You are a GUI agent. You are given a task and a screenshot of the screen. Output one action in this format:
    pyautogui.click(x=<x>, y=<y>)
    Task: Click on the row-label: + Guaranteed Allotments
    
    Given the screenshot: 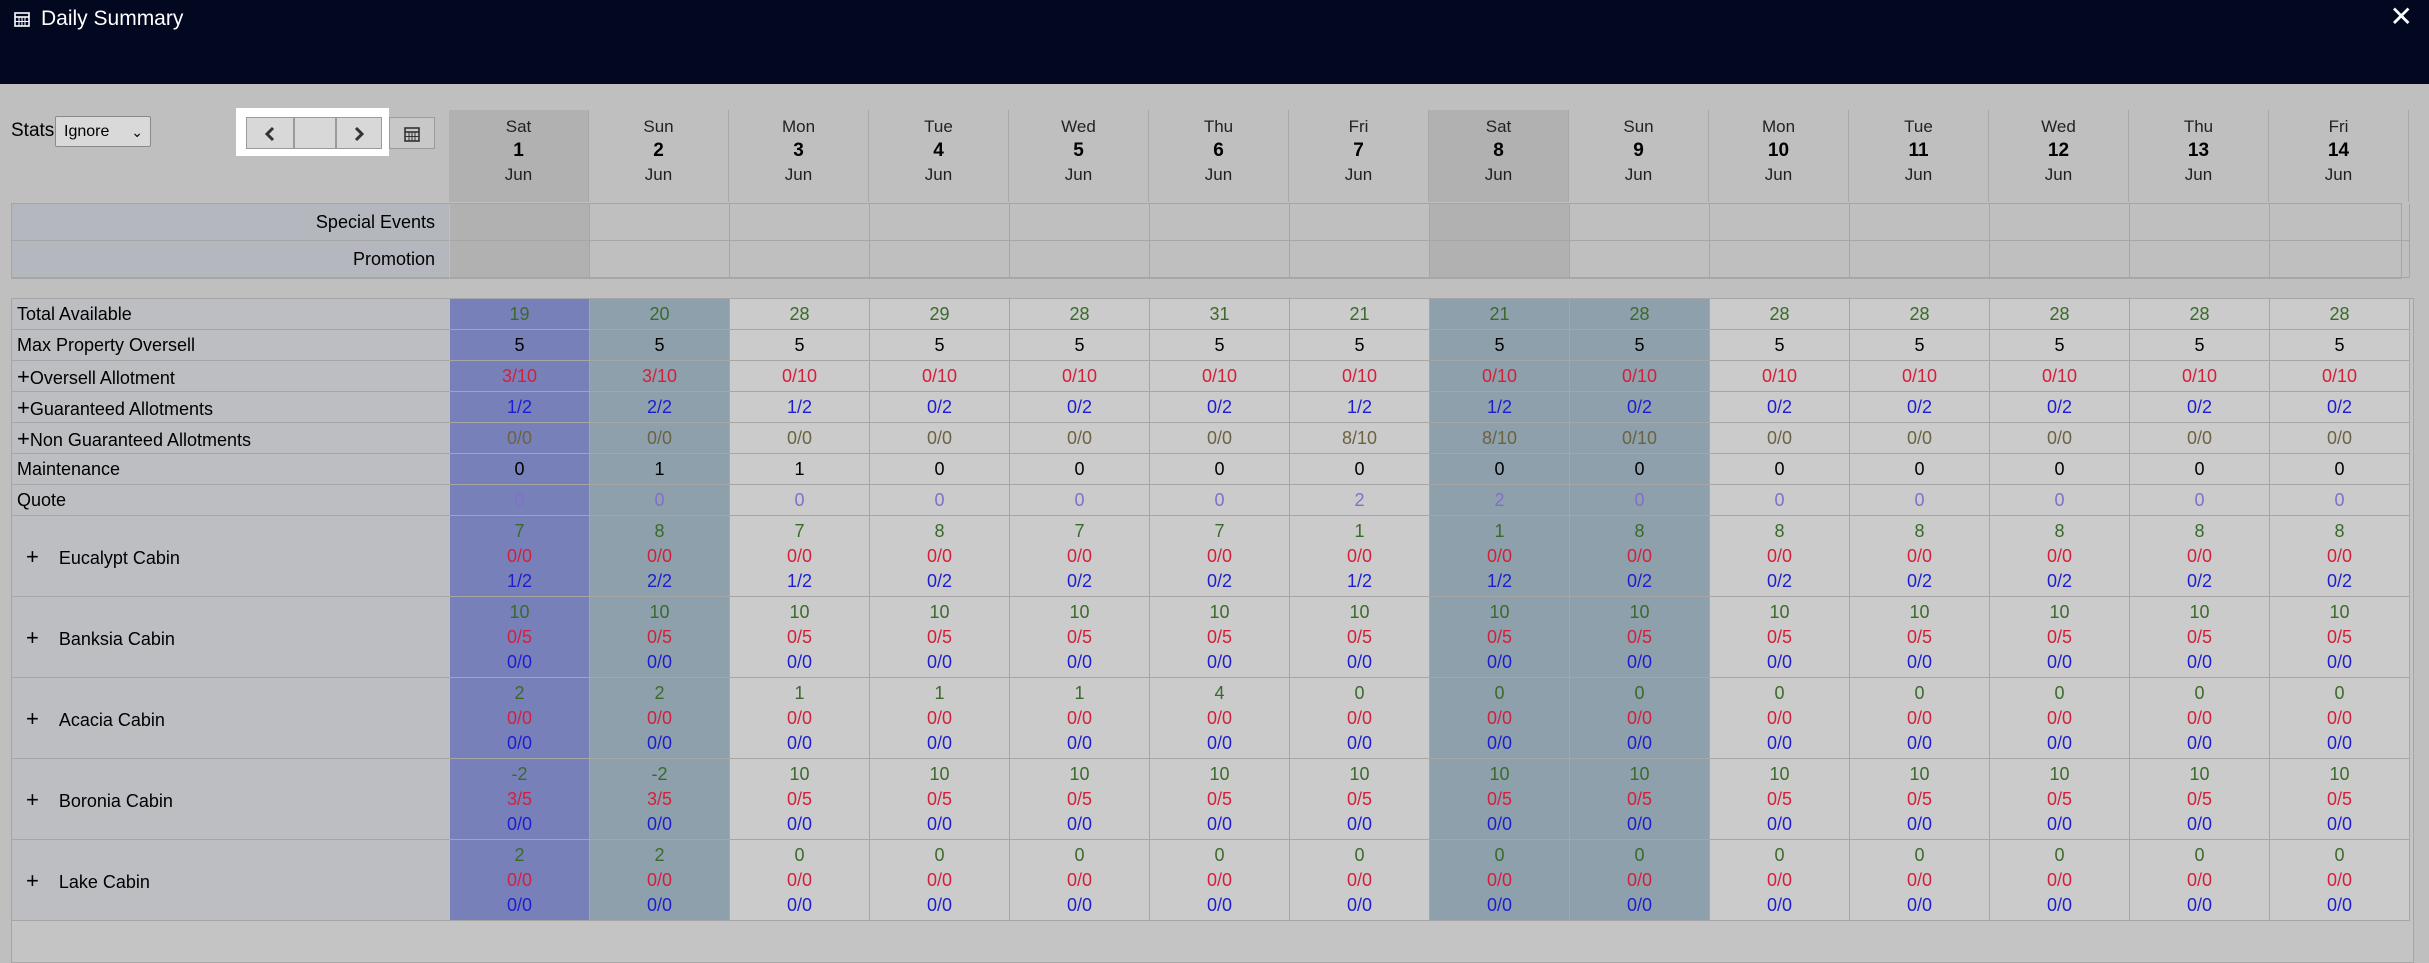 What is the action you would take?
    pyautogui.click(x=231, y=407)
    